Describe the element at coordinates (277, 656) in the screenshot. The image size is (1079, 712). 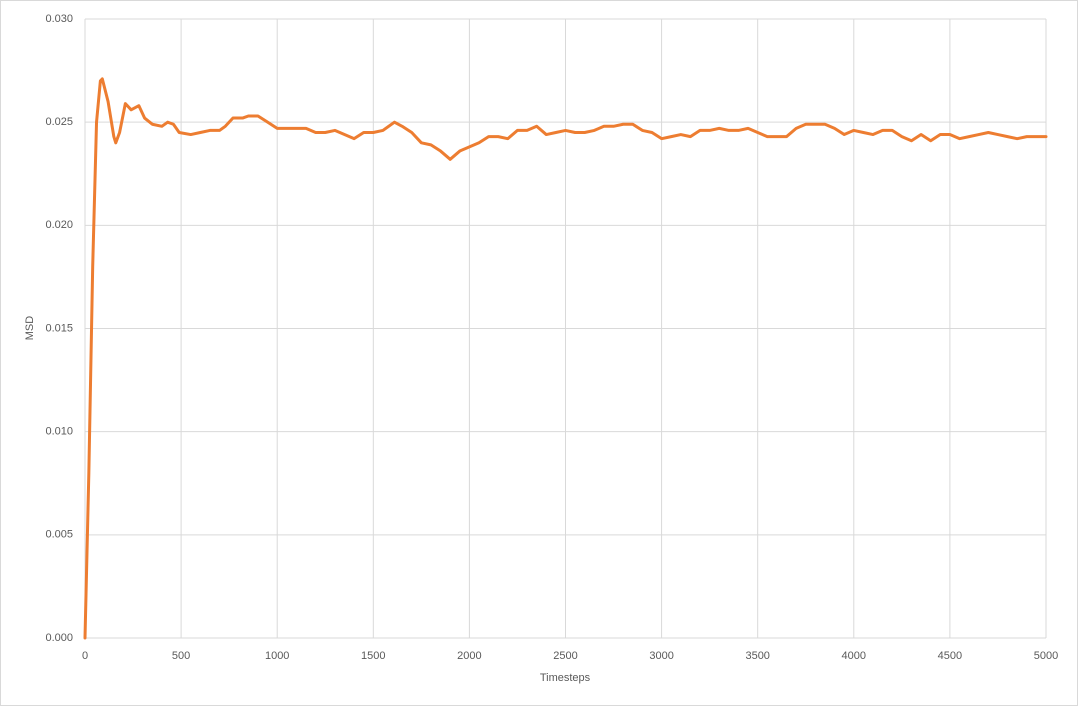
I see `x-tick-label: 1000` at that location.